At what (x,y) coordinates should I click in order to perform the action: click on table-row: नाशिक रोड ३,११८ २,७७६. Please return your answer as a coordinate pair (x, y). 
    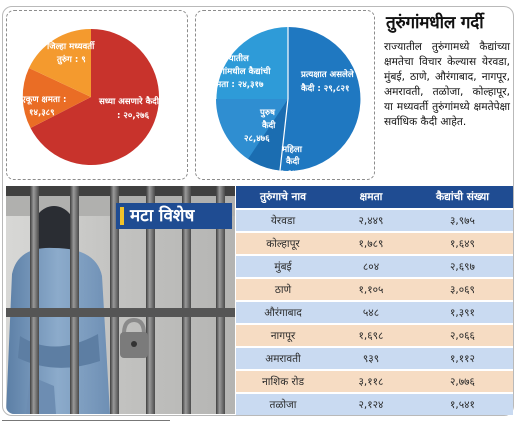
    Looking at the image, I should click on (374, 380).